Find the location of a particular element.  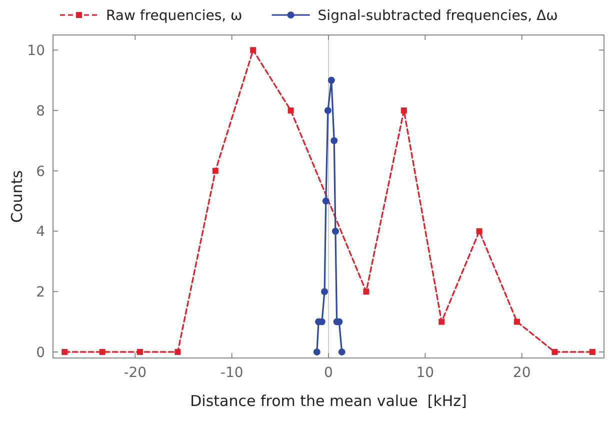

x-tick-label: 20 is located at coordinates (521, 373).